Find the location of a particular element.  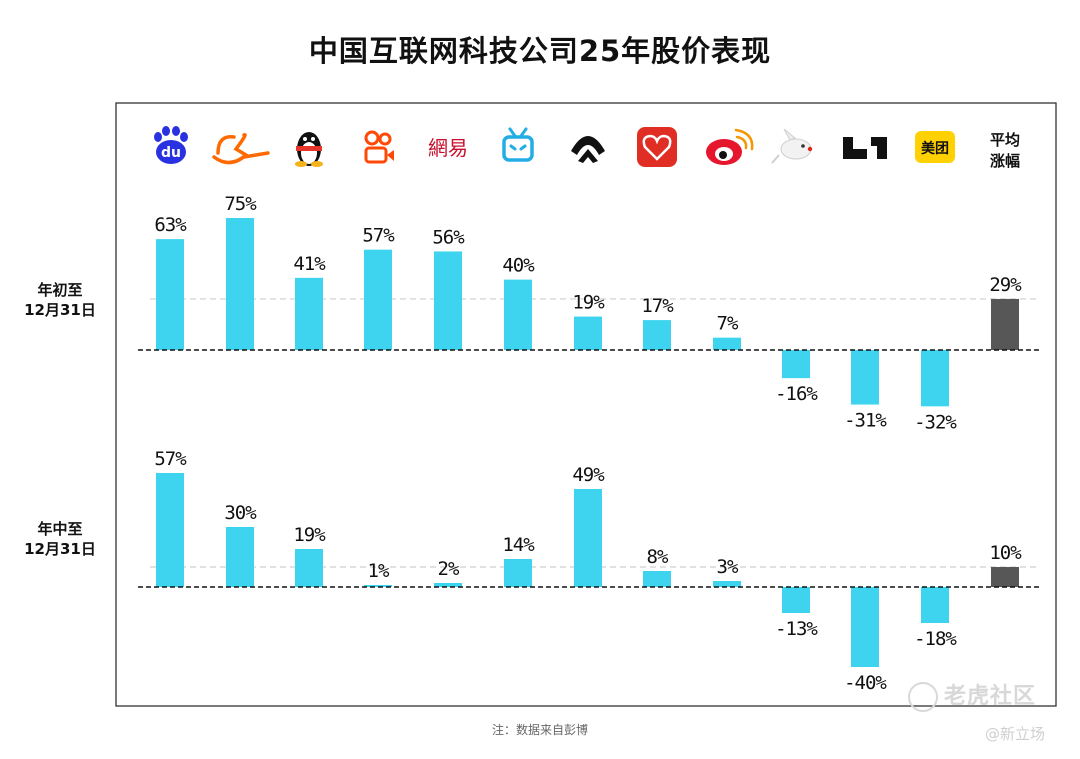

data-label: 41% is located at coordinates (309, 264).